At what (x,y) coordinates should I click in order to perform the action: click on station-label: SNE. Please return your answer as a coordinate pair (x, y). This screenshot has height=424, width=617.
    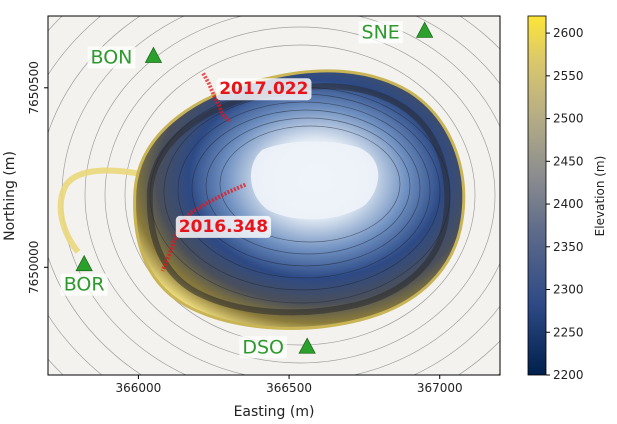
    Looking at the image, I should click on (381, 32).